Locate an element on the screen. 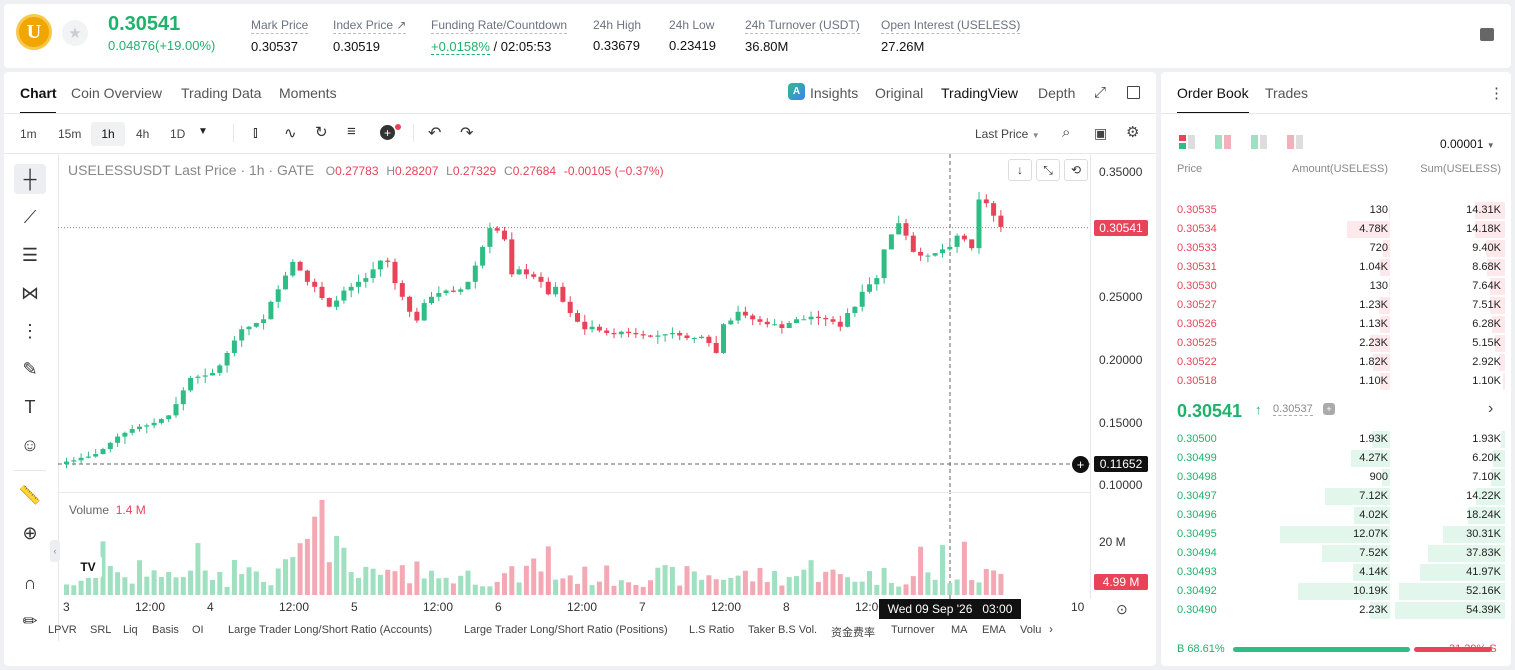 The height and width of the screenshot is (670, 1515). current-price-label: 0.30541 is located at coordinates (1121, 228).